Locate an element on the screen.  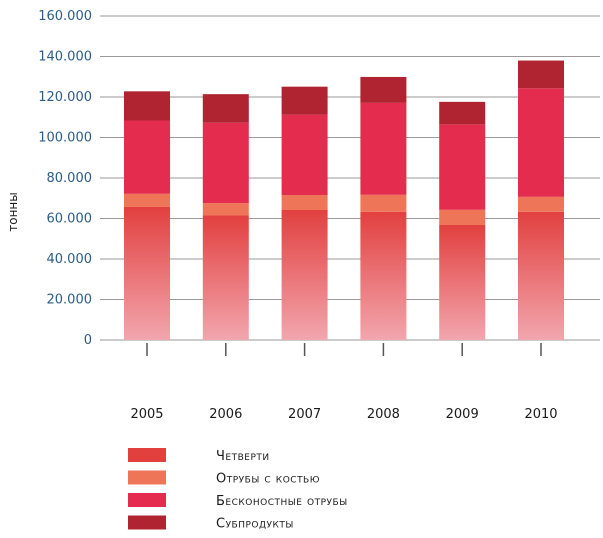
legend-label: Отрубы с костью is located at coordinates (268, 479).